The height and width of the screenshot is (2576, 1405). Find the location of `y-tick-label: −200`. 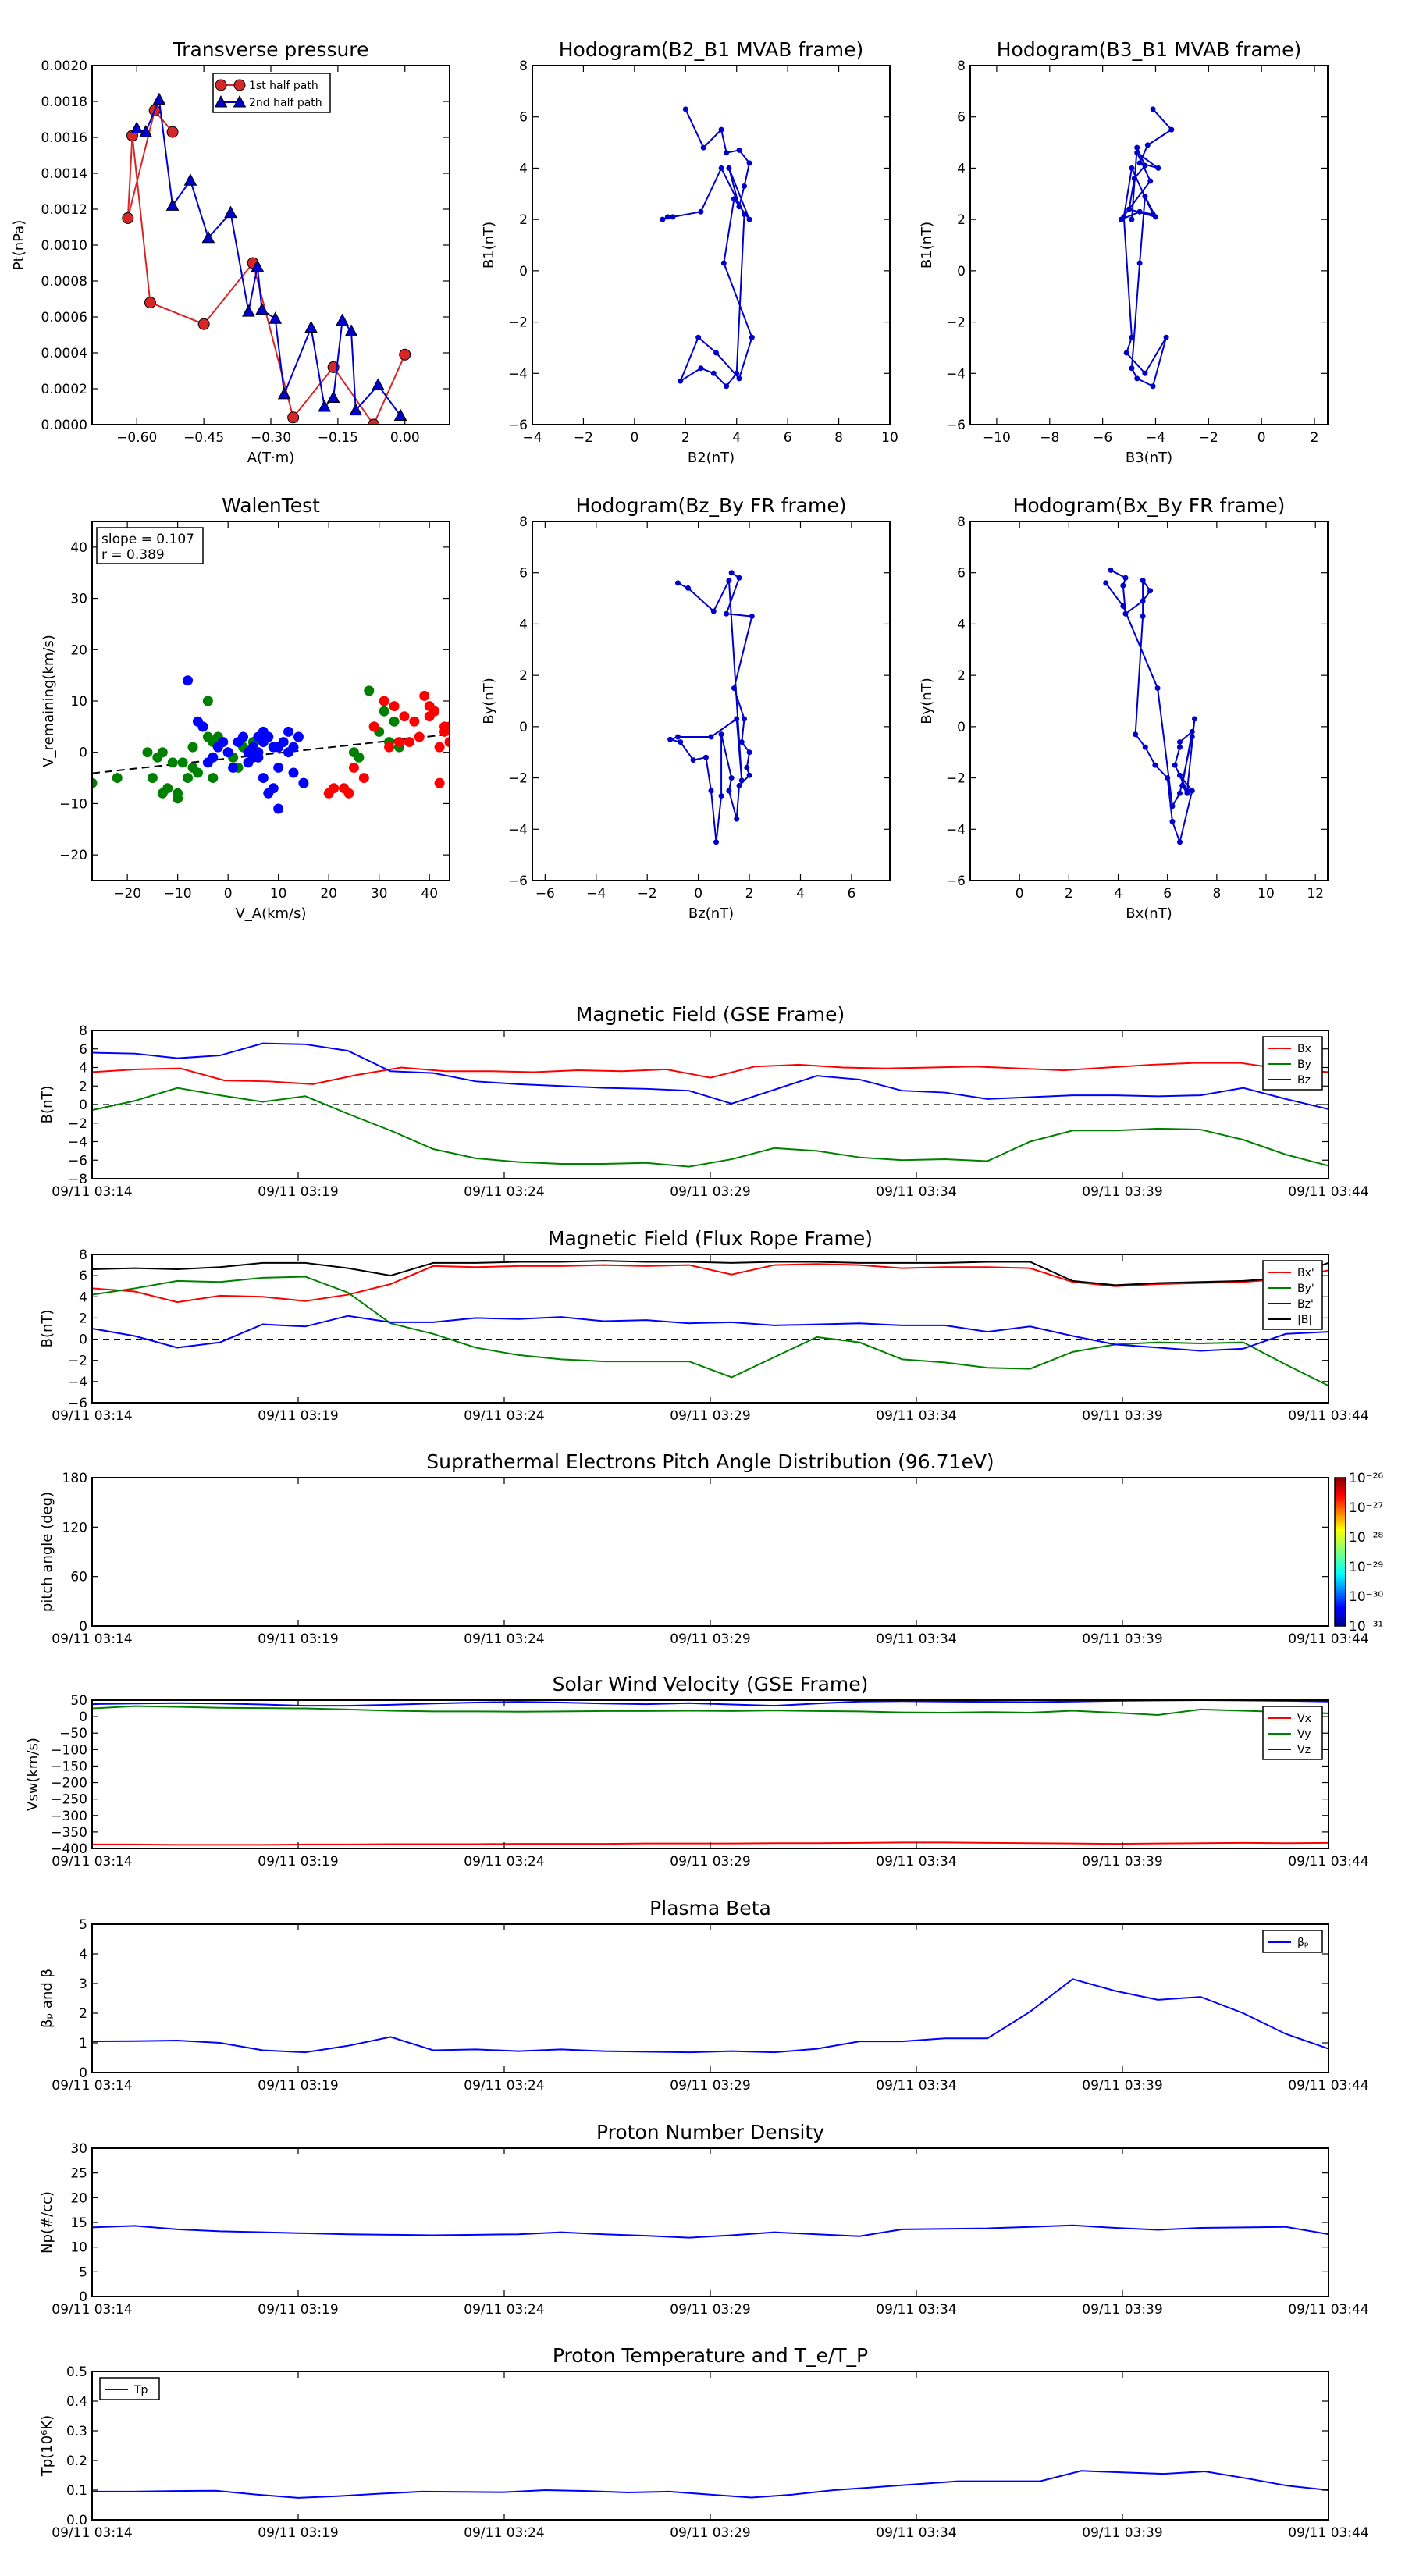

y-tick-label: −200 is located at coordinates (69, 1783).